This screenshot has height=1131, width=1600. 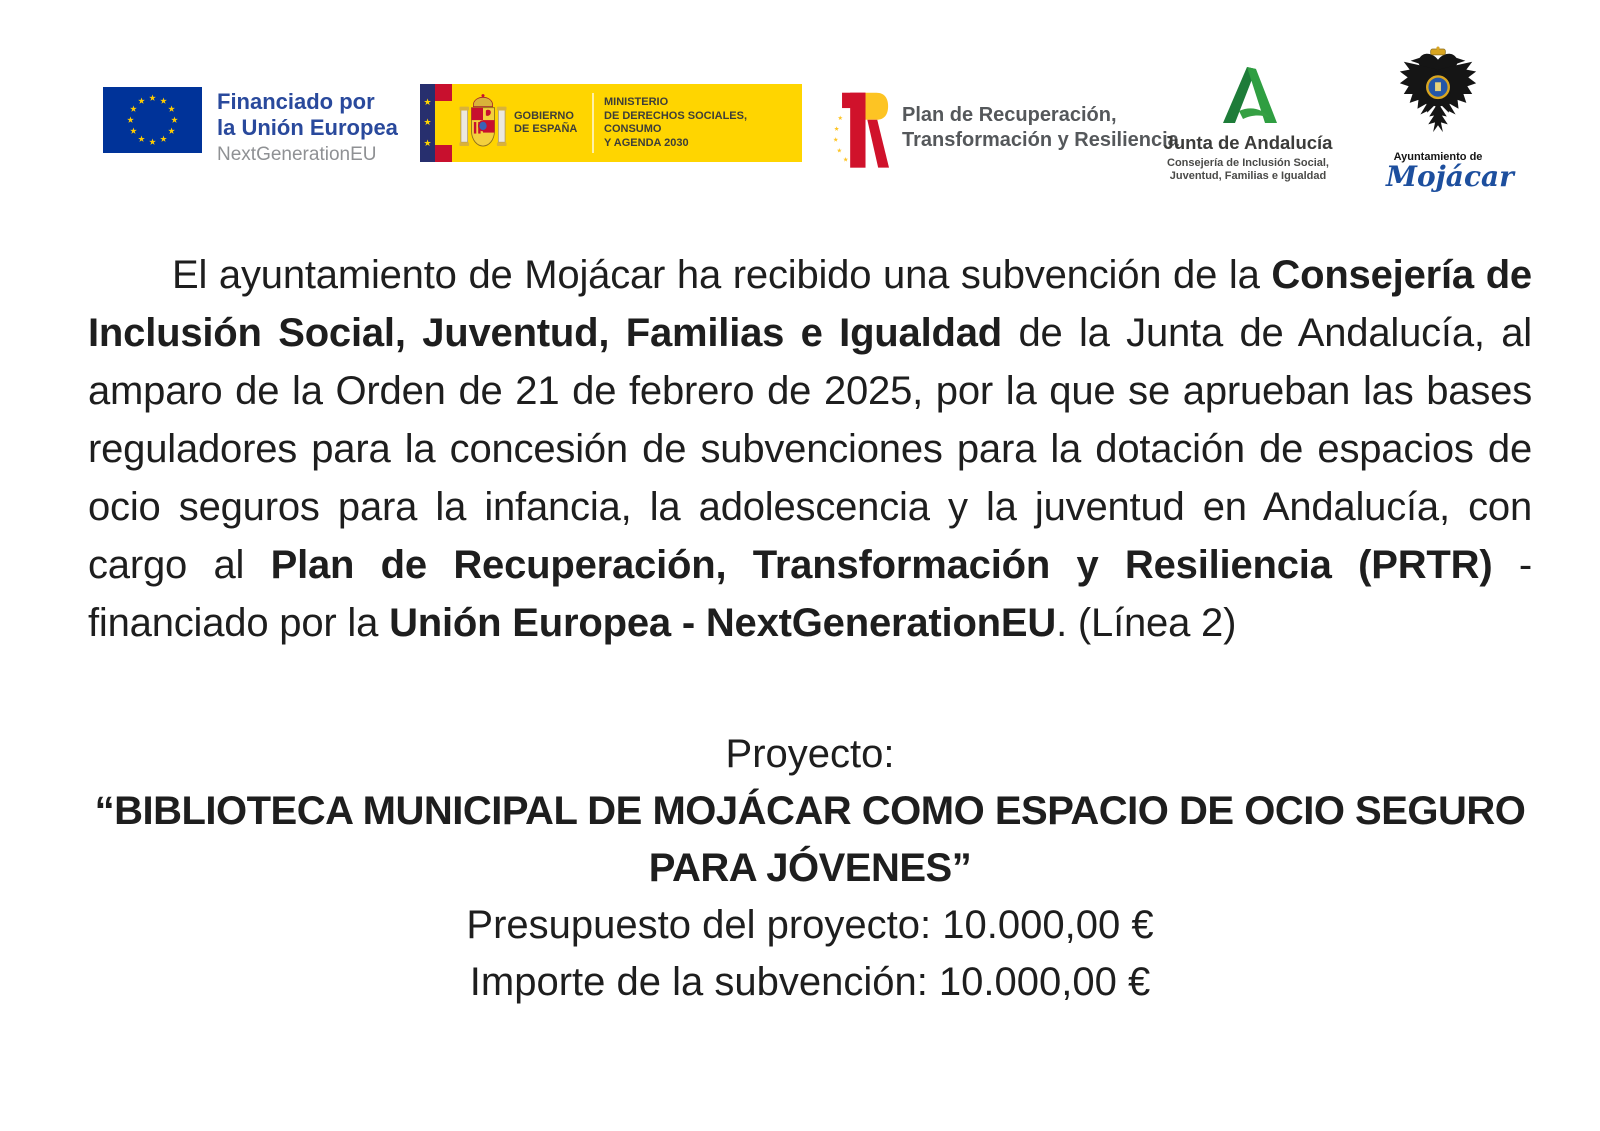 What do you see at coordinates (810, 982) in the screenshot?
I see `project-grant-line: Importe de la subvención: 10.000,00 €` at bounding box center [810, 982].